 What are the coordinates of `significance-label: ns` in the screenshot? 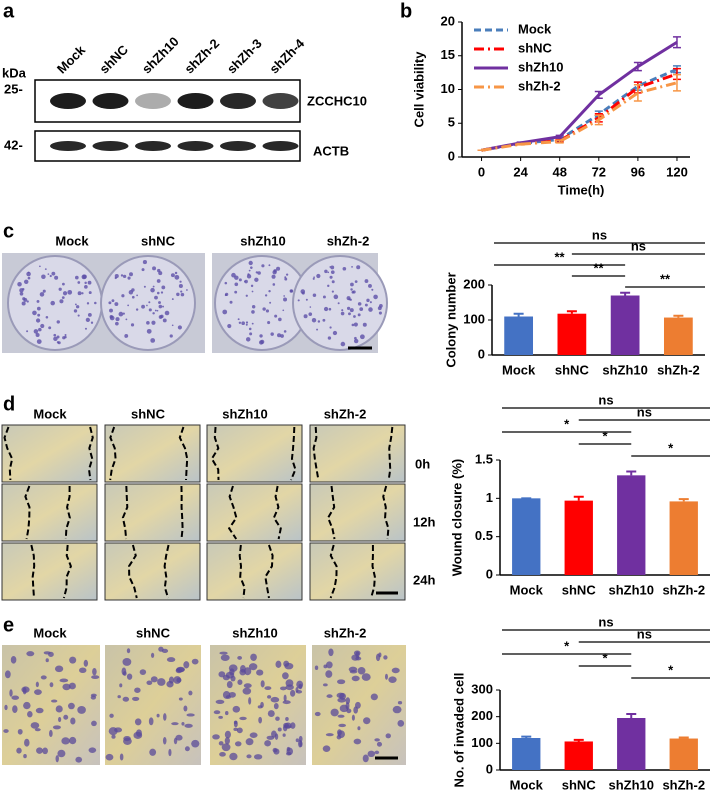 It's located at (605, 399).